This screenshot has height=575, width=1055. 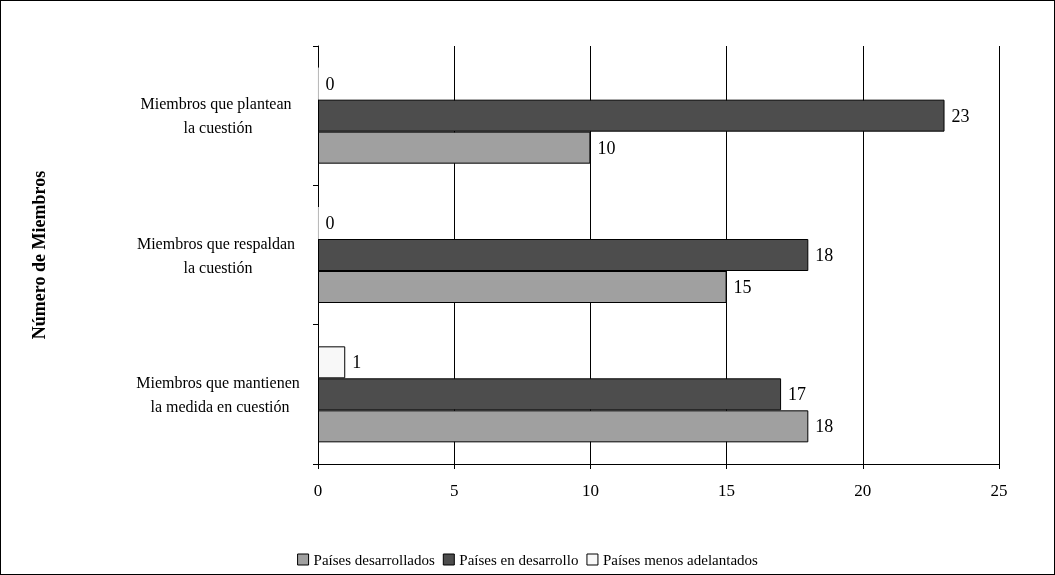 I want to click on data-label: 15, so click(x=742, y=287).